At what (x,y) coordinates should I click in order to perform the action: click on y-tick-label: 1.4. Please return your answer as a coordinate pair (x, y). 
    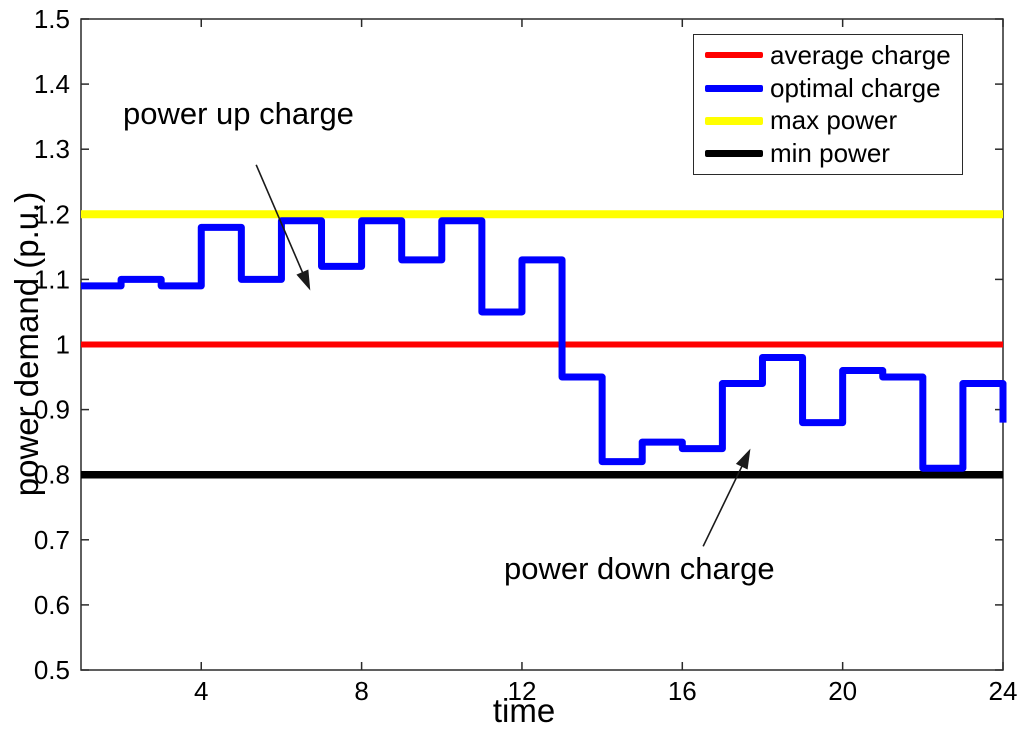
    Looking at the image, I should click on (52, 84).